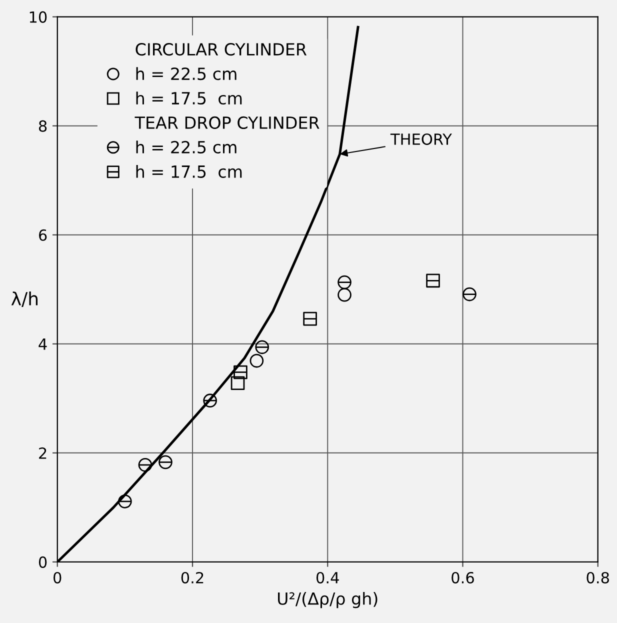 This screenshot has width=617, height=623. I want to click on y-tick-label: 6, so click(43, 235).